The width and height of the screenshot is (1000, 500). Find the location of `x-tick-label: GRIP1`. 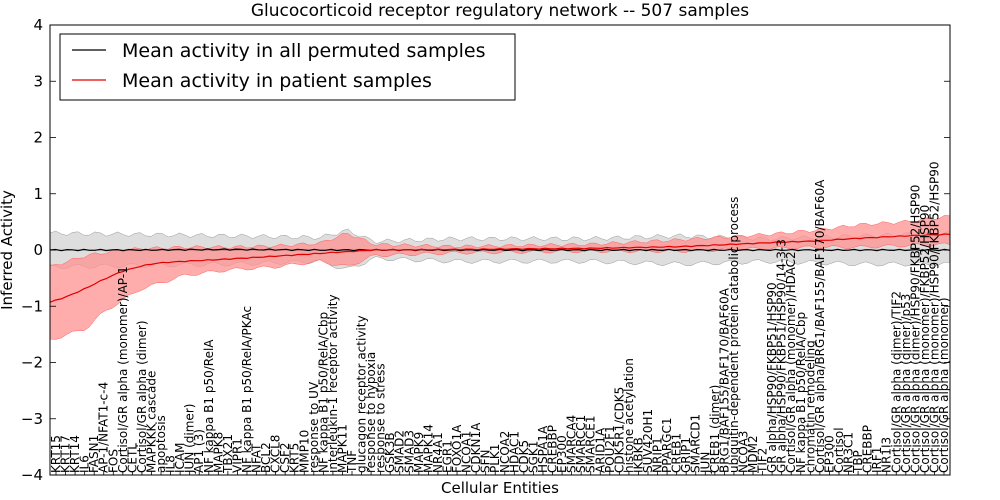

x-tick-label: GRIP1 is located at coordinates (686, 455).